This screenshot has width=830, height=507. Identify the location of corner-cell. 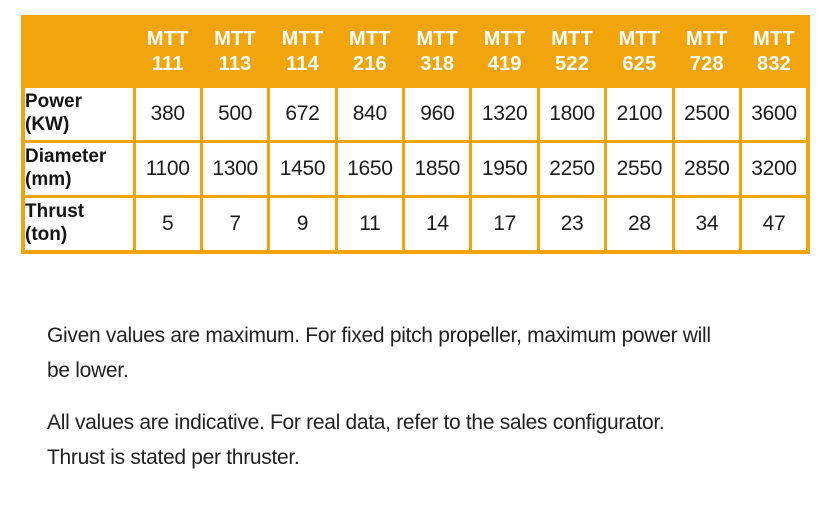
(78, 51).